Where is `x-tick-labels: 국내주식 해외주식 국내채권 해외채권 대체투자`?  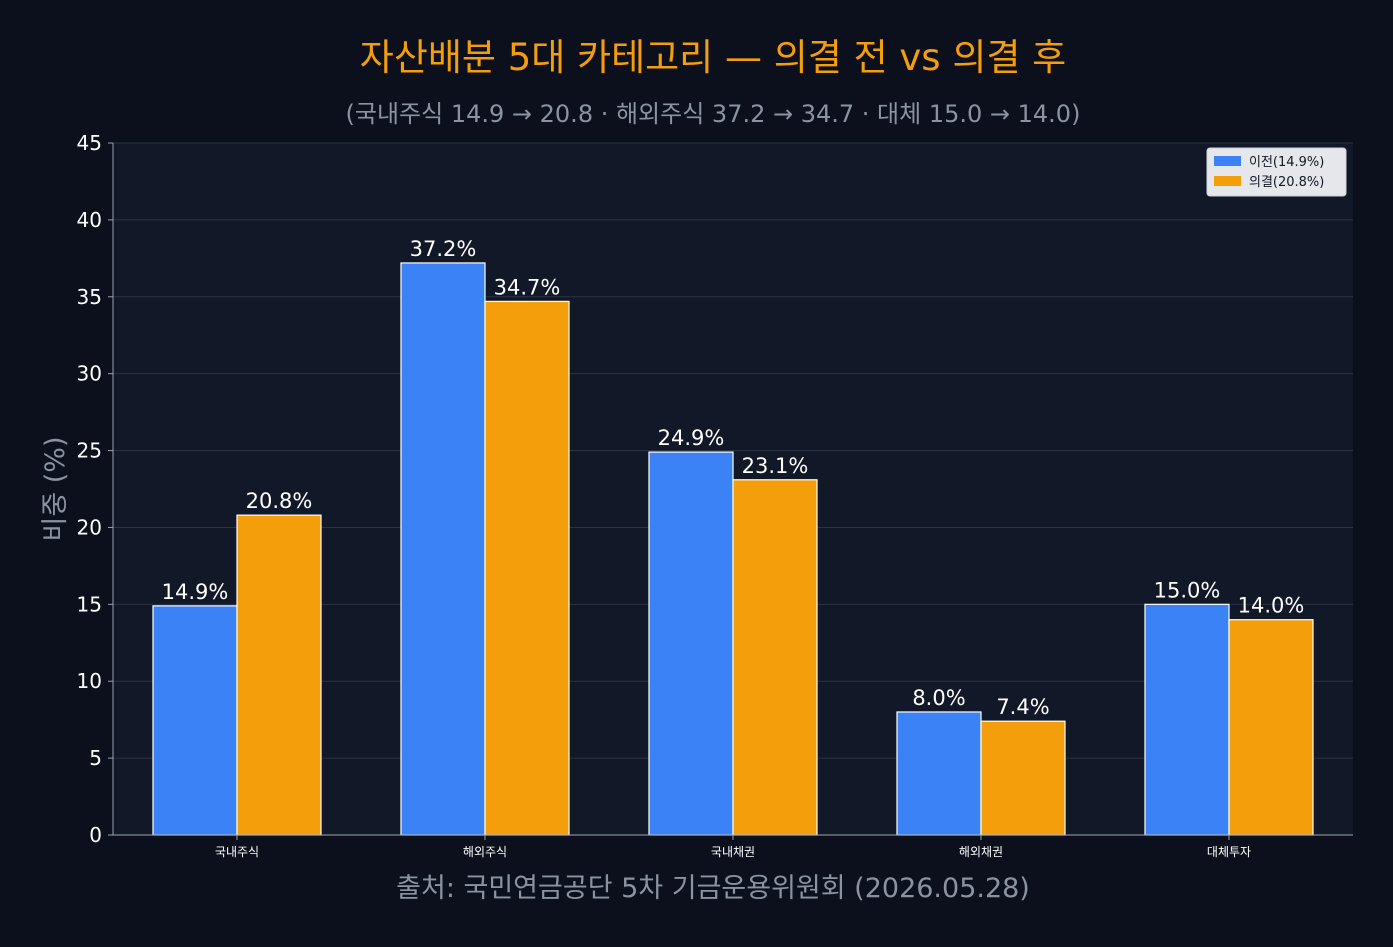 x-tick-labels: 국내주식 해외주식 국내채권 해외채권 대체투자 is located at coordinates (733, 847).